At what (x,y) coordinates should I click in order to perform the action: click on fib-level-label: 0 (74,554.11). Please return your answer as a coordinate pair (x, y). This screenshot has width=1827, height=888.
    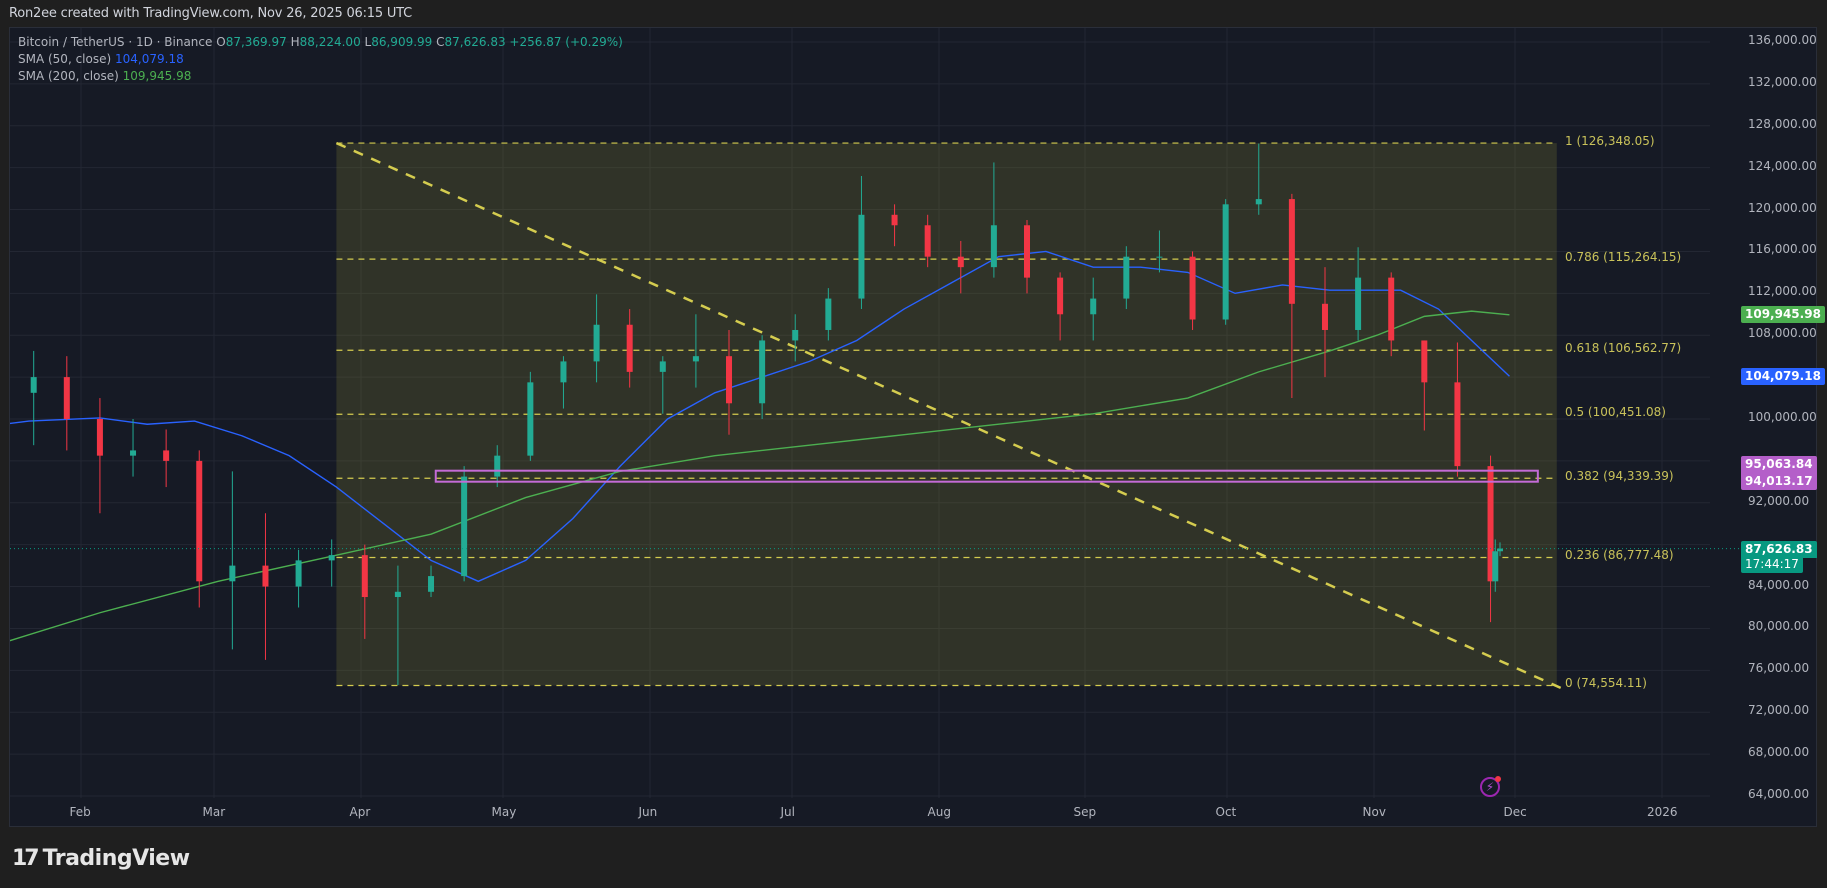
    Looking at the image, I should click on (1606, 683).